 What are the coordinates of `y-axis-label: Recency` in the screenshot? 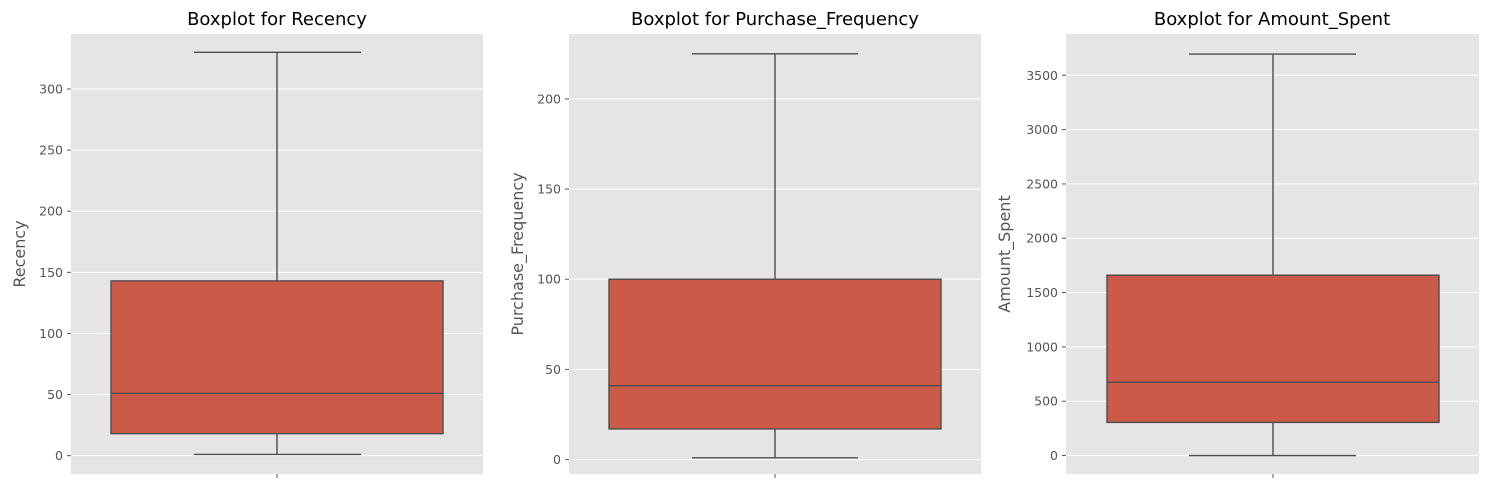 It's located at (19, 253).